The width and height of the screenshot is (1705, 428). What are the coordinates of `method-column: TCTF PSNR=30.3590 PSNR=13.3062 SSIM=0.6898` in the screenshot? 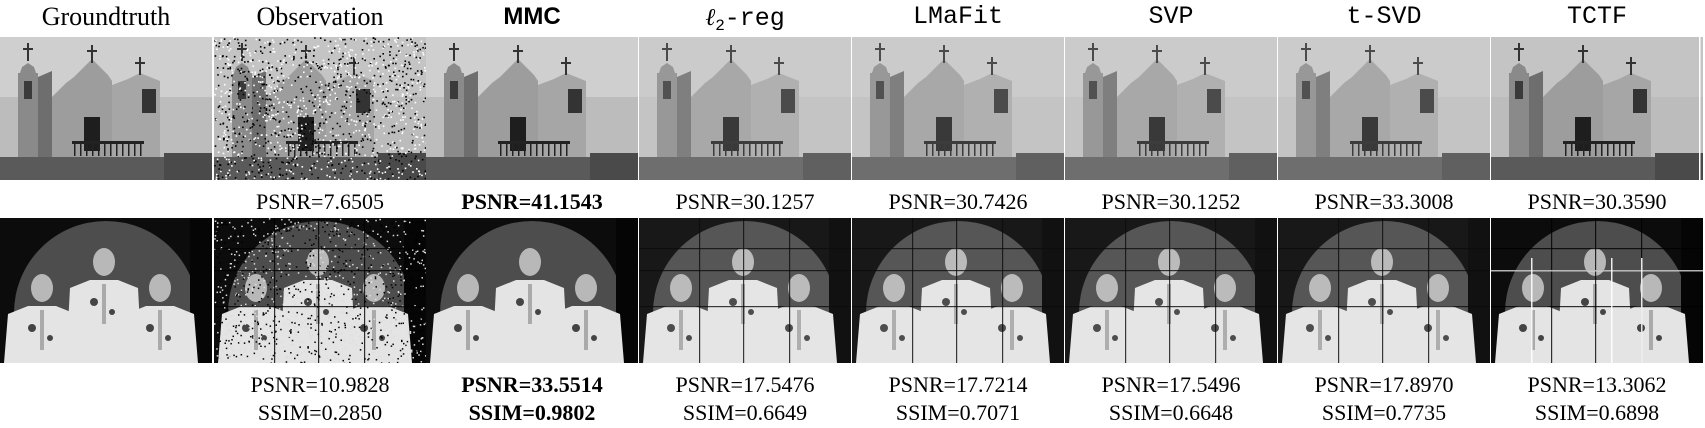 It's located at (1597, 214).